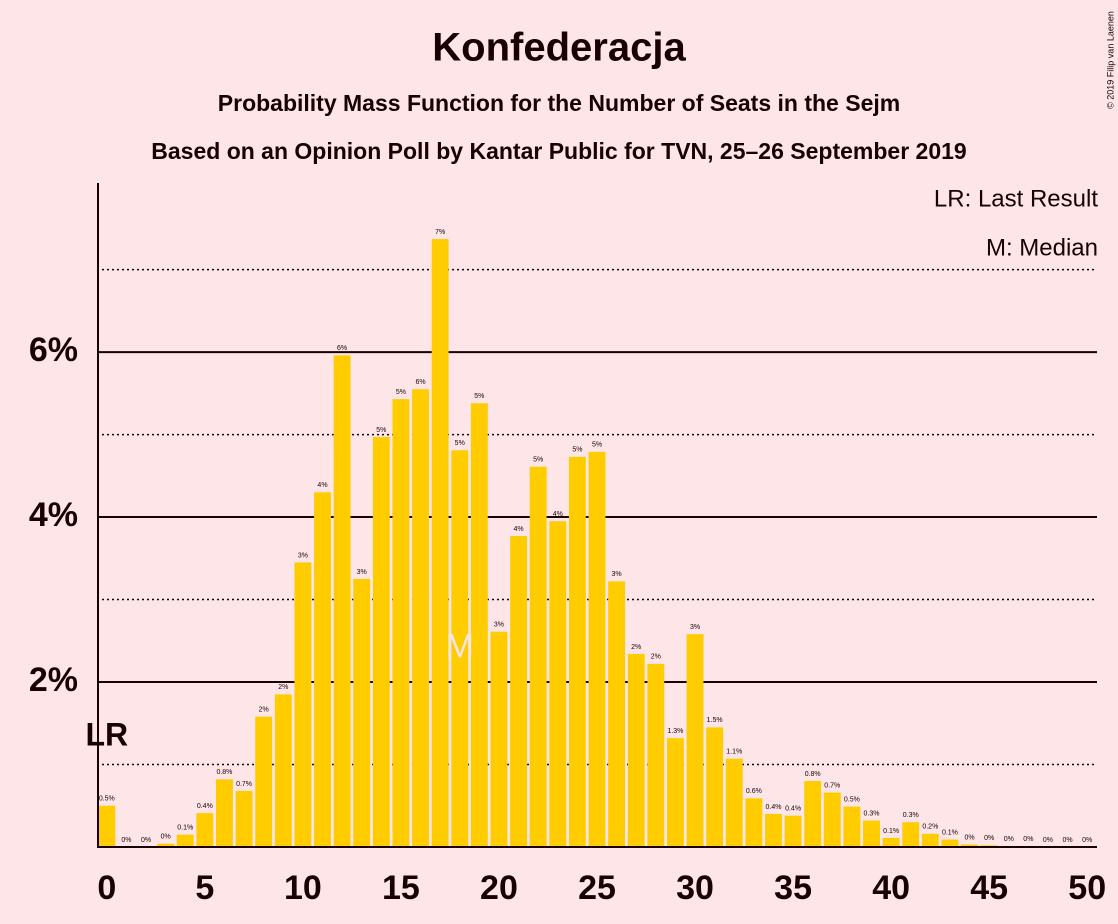 This screenshot has height=924, width=1118. I want to click on value-label: 0.4%, so click(773, 807).